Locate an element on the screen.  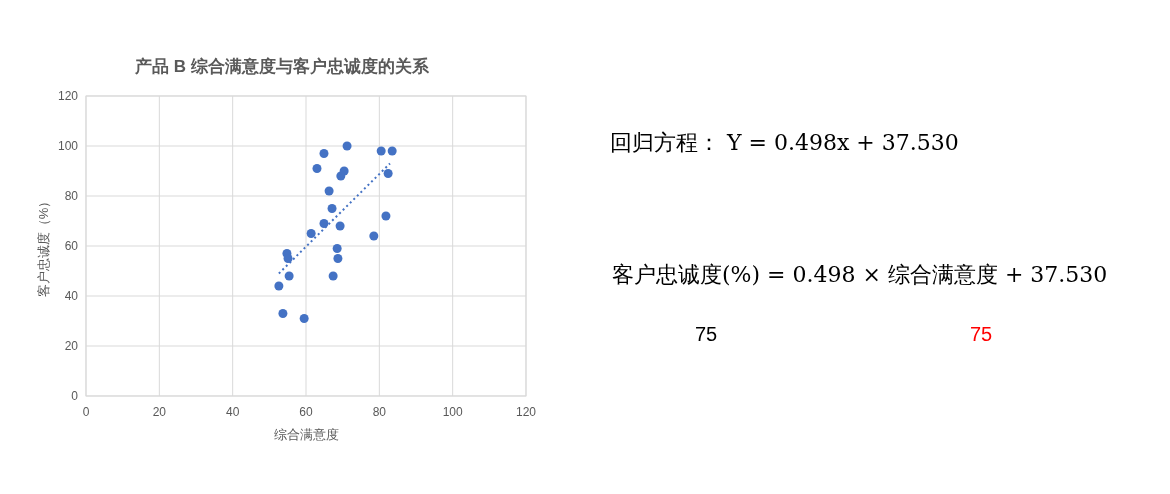
y-tick-label: 40 is located at coordinates (71, 296).